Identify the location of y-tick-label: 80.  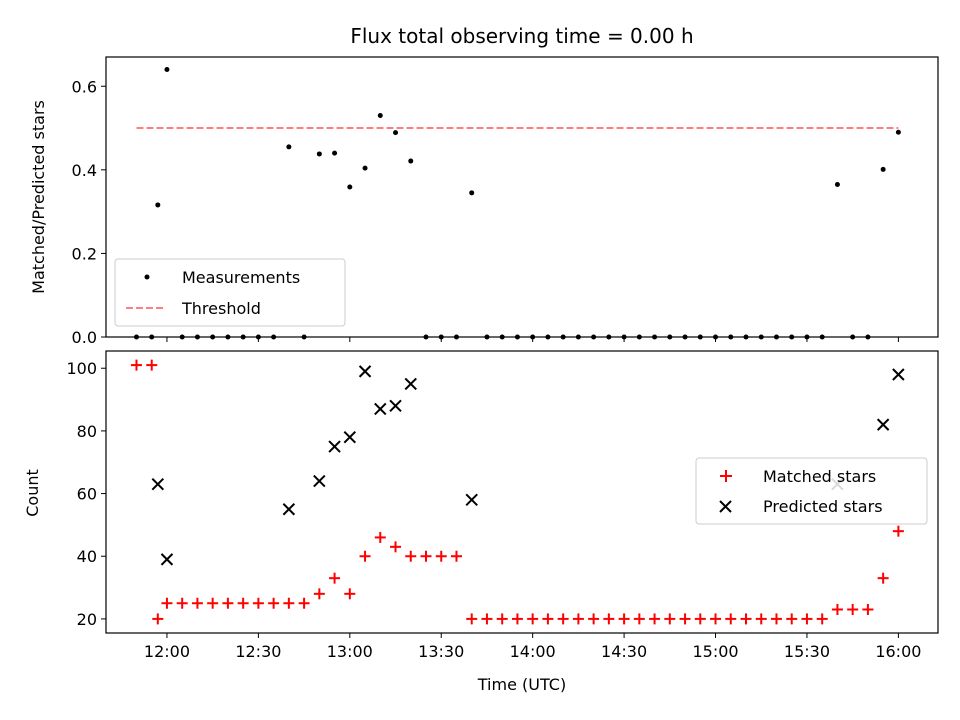
(87, 431).